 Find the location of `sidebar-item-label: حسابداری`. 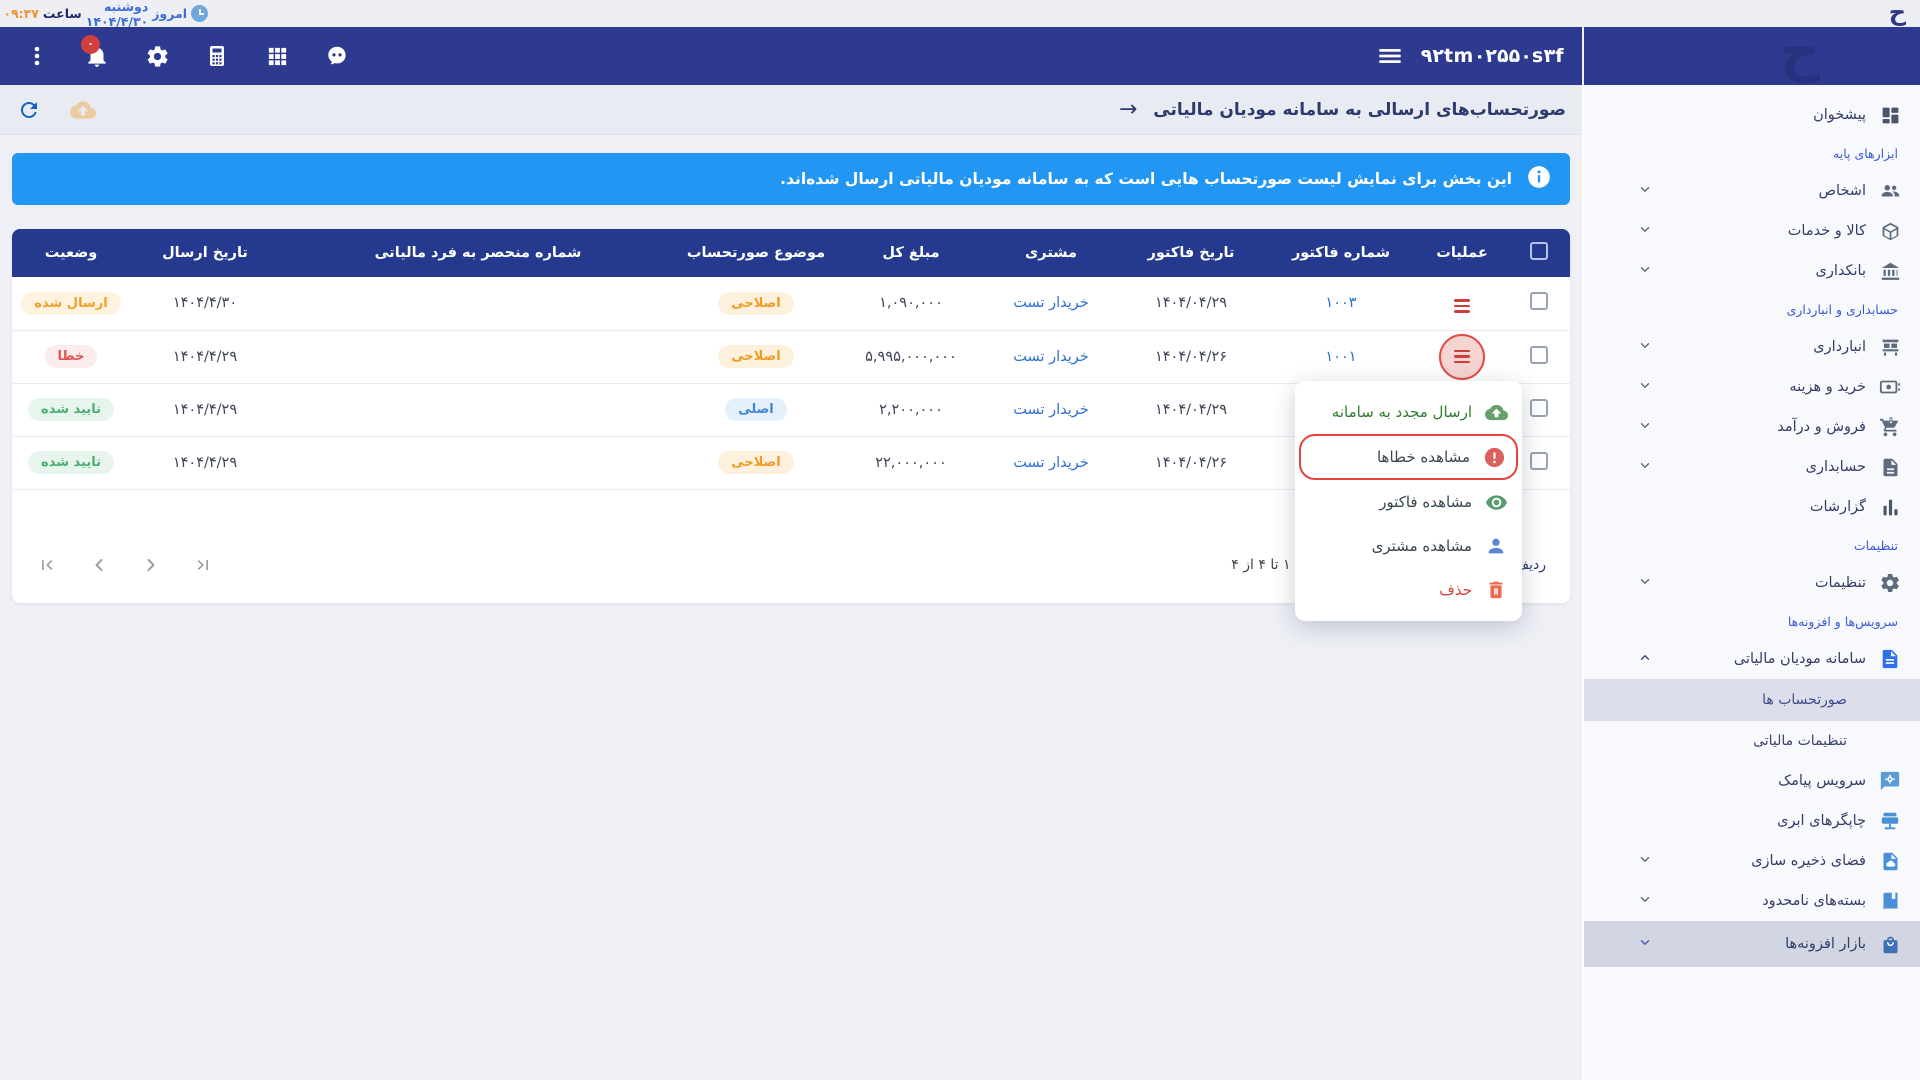

sidebar-item-label: حسابداری is located at coordinates (1835, 467).